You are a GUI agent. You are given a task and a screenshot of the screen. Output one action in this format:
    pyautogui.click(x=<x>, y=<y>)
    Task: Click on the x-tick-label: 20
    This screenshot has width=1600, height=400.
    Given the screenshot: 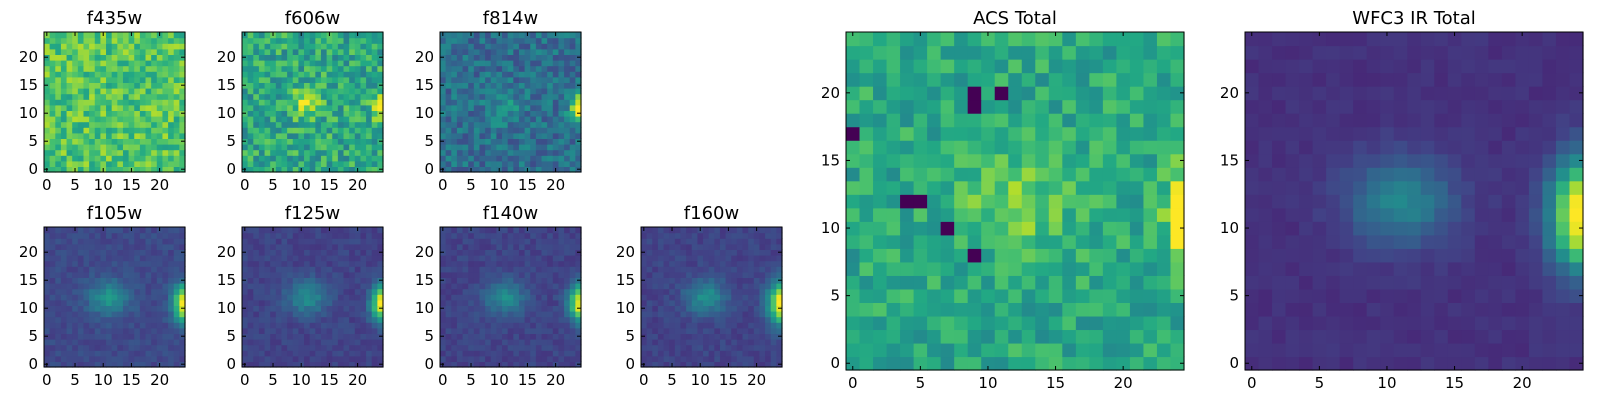 What is the action you would take?
    pyautogui.click(x=555, y=380)
    